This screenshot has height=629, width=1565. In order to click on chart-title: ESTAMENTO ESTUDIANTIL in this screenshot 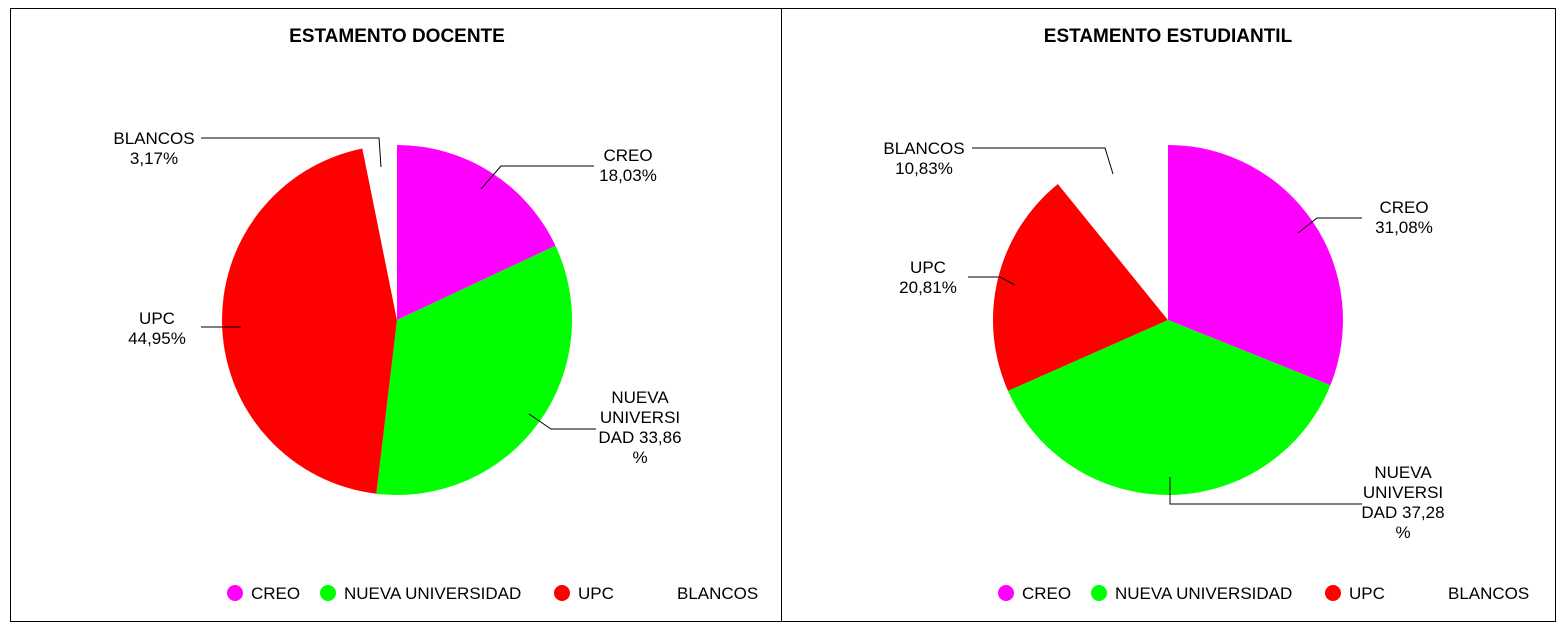, I will do `click(1168, 36)`.